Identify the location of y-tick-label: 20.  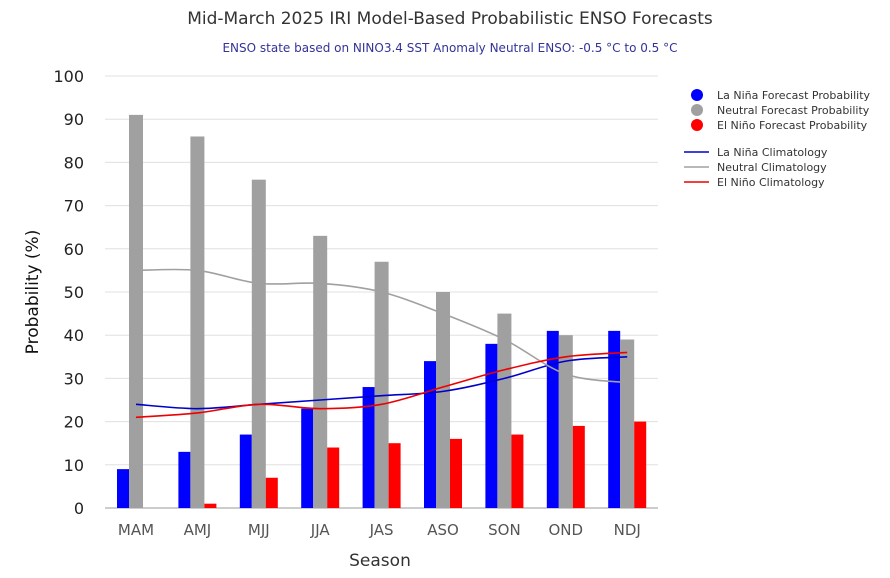
(74, 422).